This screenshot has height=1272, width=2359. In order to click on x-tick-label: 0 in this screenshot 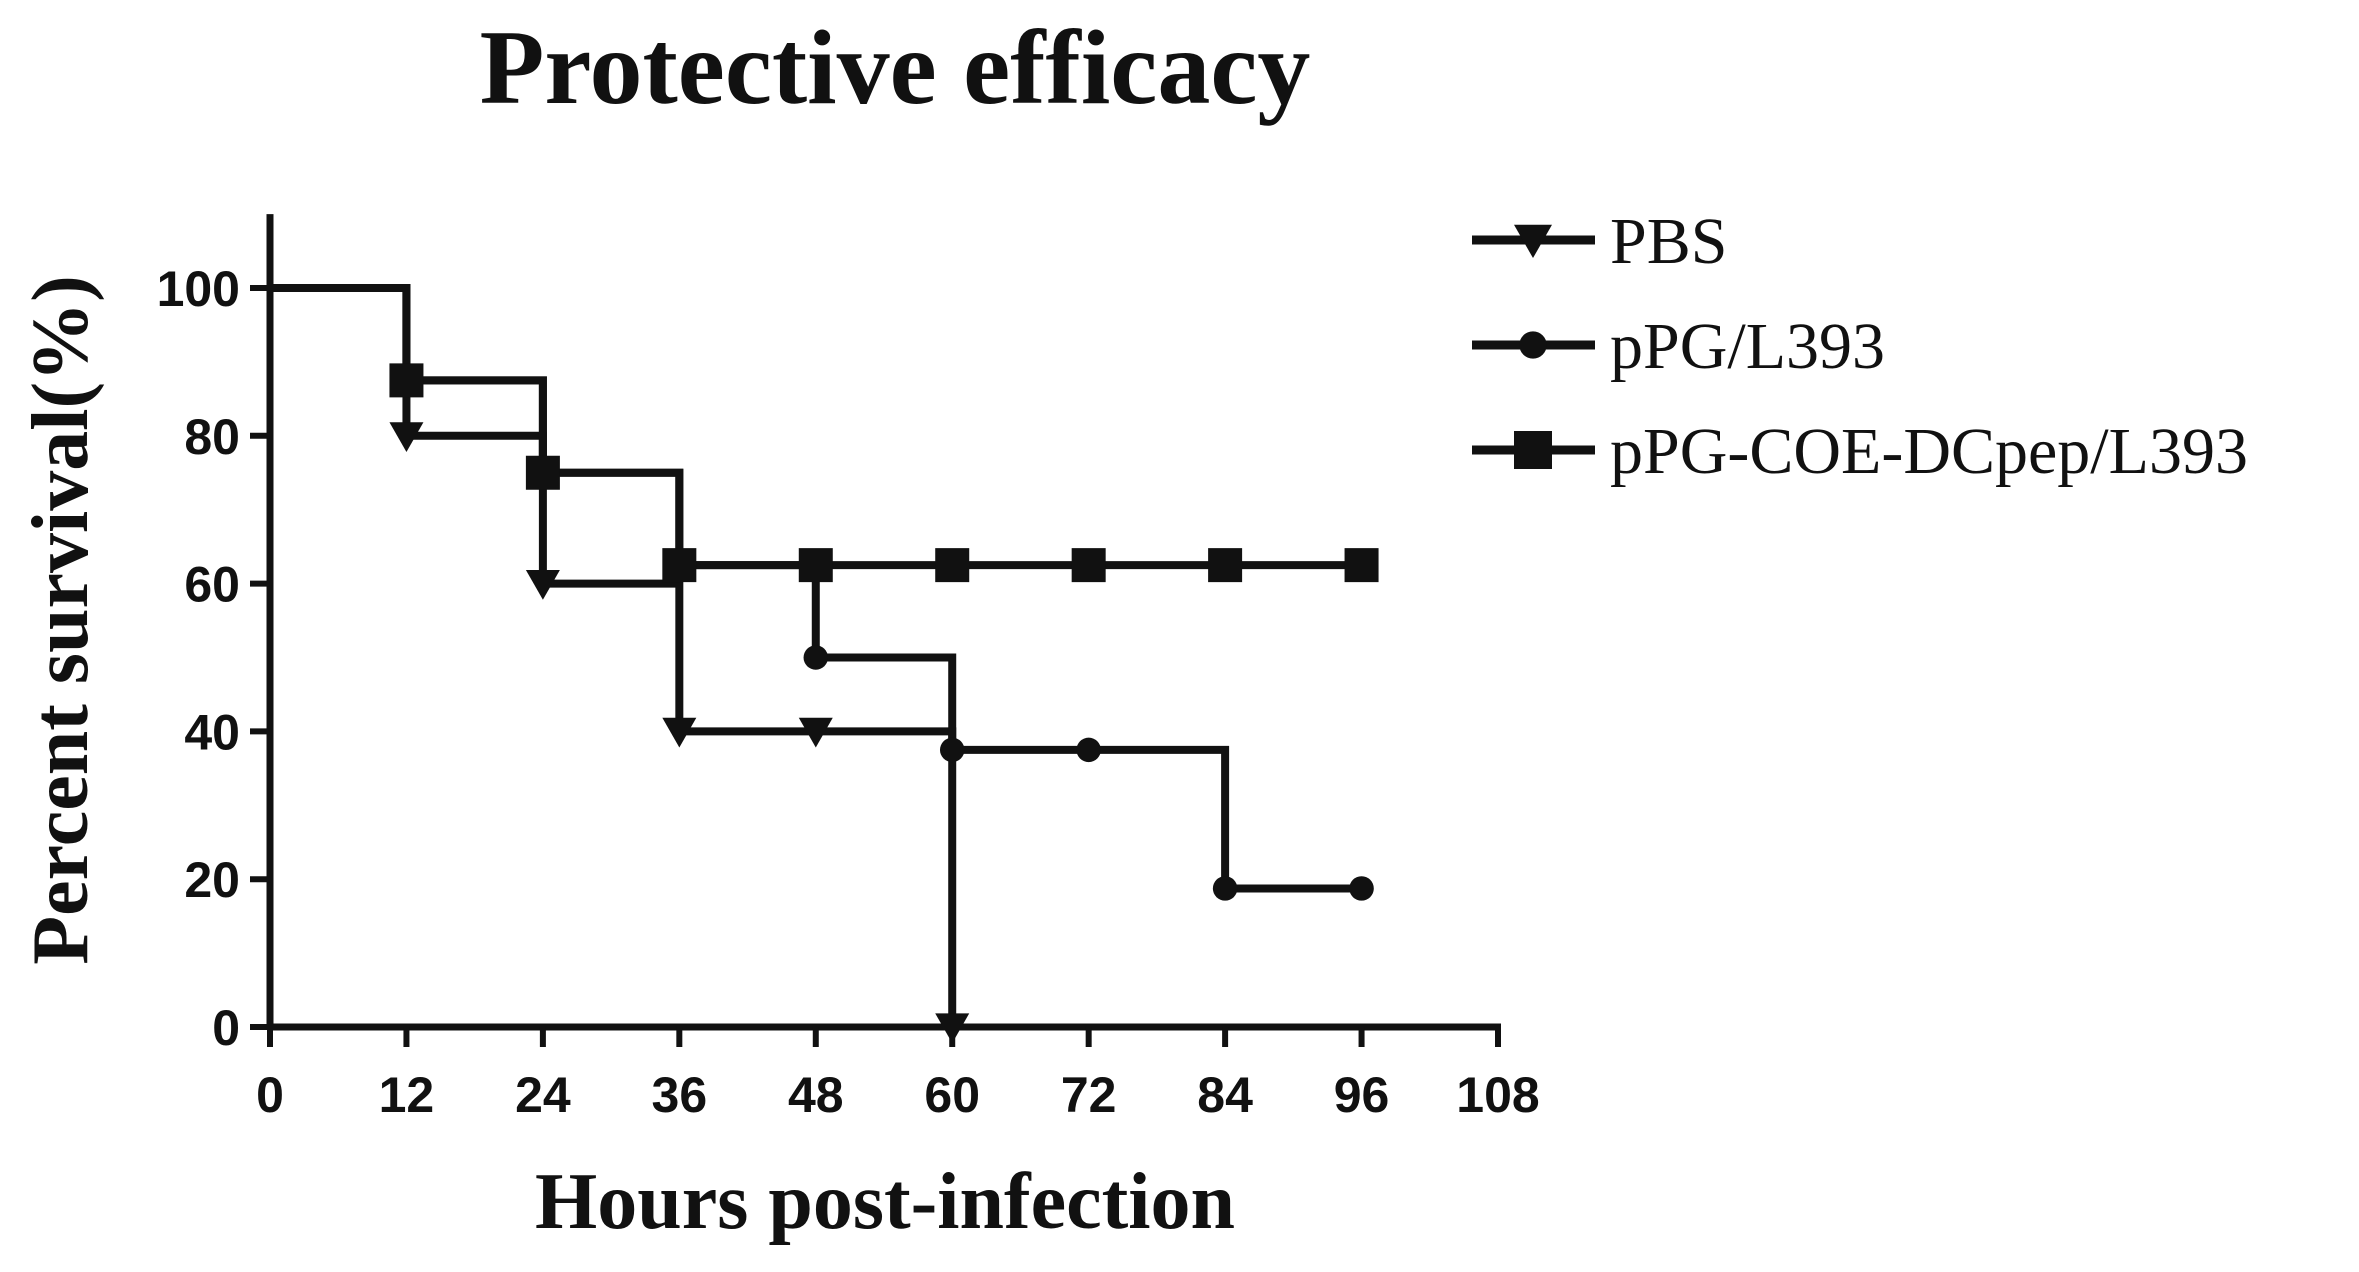, I will do `click(270, 1095)`.